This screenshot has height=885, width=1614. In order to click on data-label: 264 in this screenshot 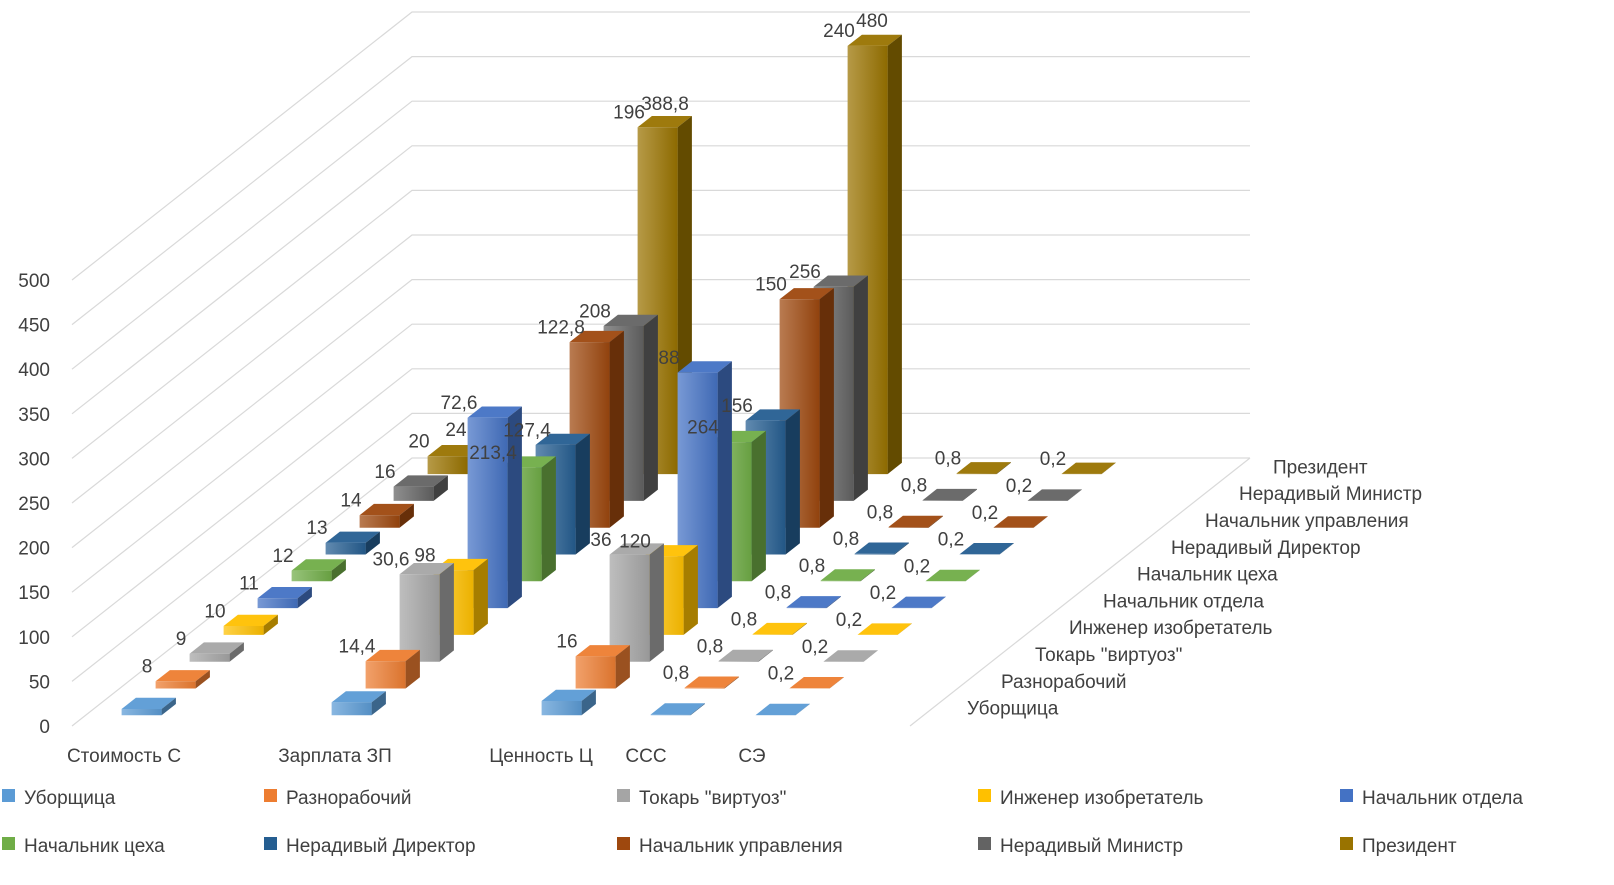, I will do `click(703, 427)`.